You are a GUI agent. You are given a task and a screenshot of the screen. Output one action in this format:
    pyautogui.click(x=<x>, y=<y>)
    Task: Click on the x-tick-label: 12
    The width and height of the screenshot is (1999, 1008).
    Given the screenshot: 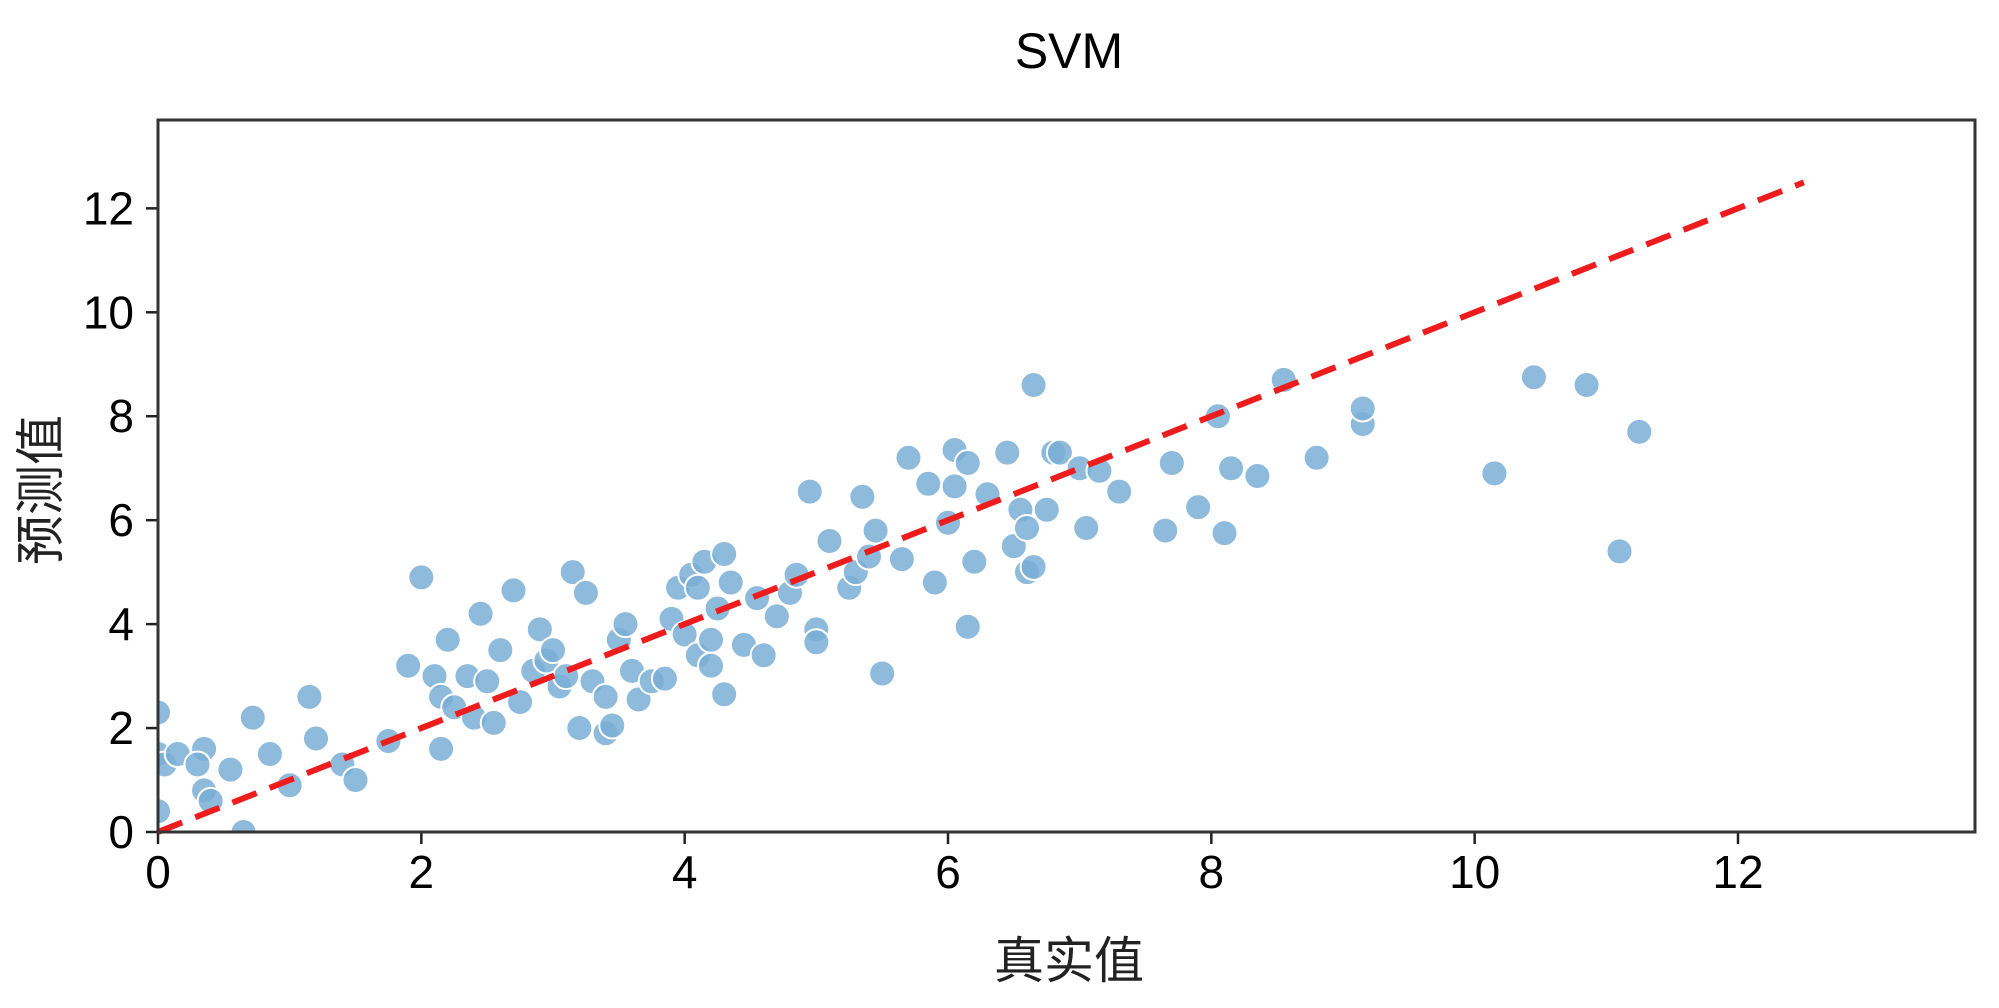 What is the action you would take?
    pyautogui.click(x=1737, y=872)
    